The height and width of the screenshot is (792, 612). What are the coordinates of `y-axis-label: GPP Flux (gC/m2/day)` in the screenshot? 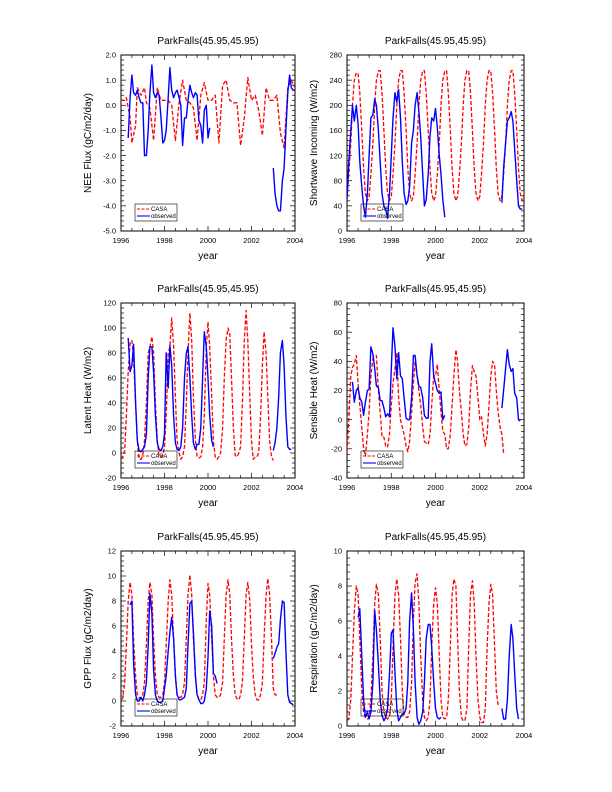 It's located at (88, 638).